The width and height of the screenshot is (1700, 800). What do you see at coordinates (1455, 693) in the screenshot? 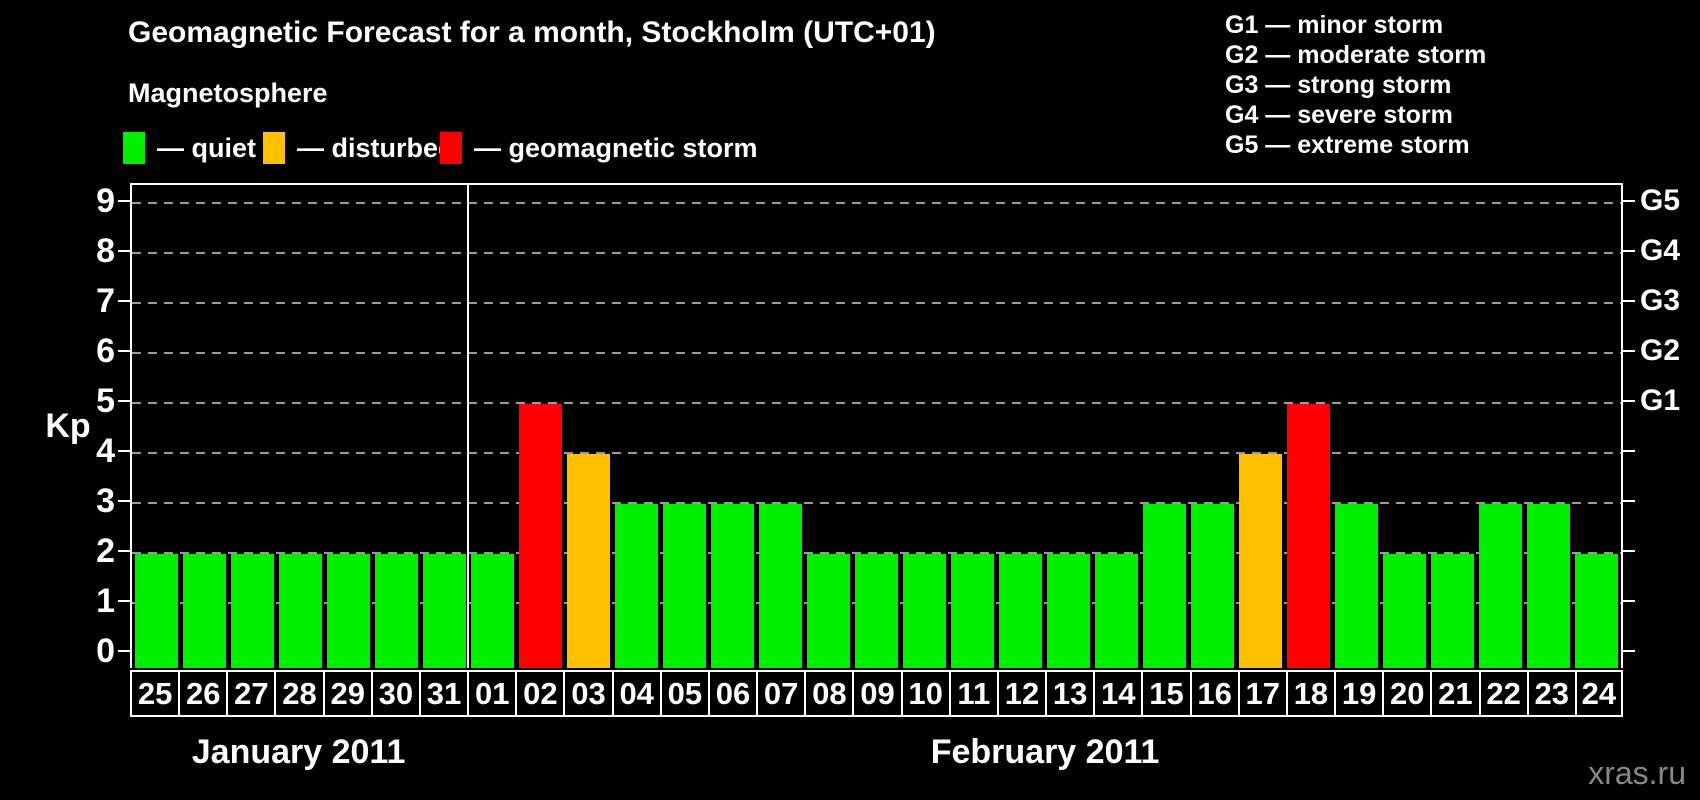
I see `day-label-21: 21` at bounding box center [1455, 693].